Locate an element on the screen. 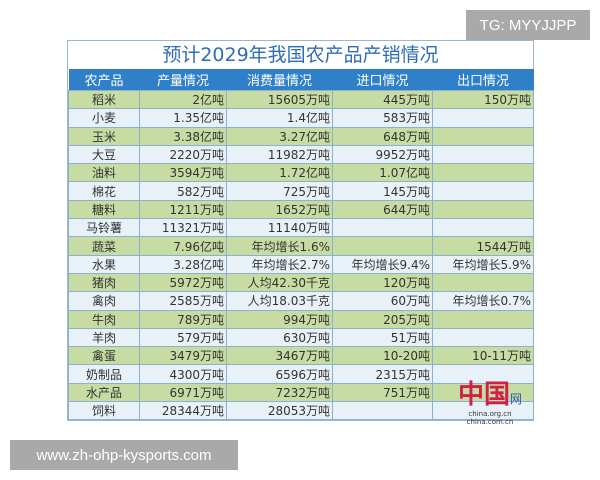 Image resolution: width=600 pixels, height=480 pixels. table-cell: 3467万吨 is located at coordinates (279, 356).